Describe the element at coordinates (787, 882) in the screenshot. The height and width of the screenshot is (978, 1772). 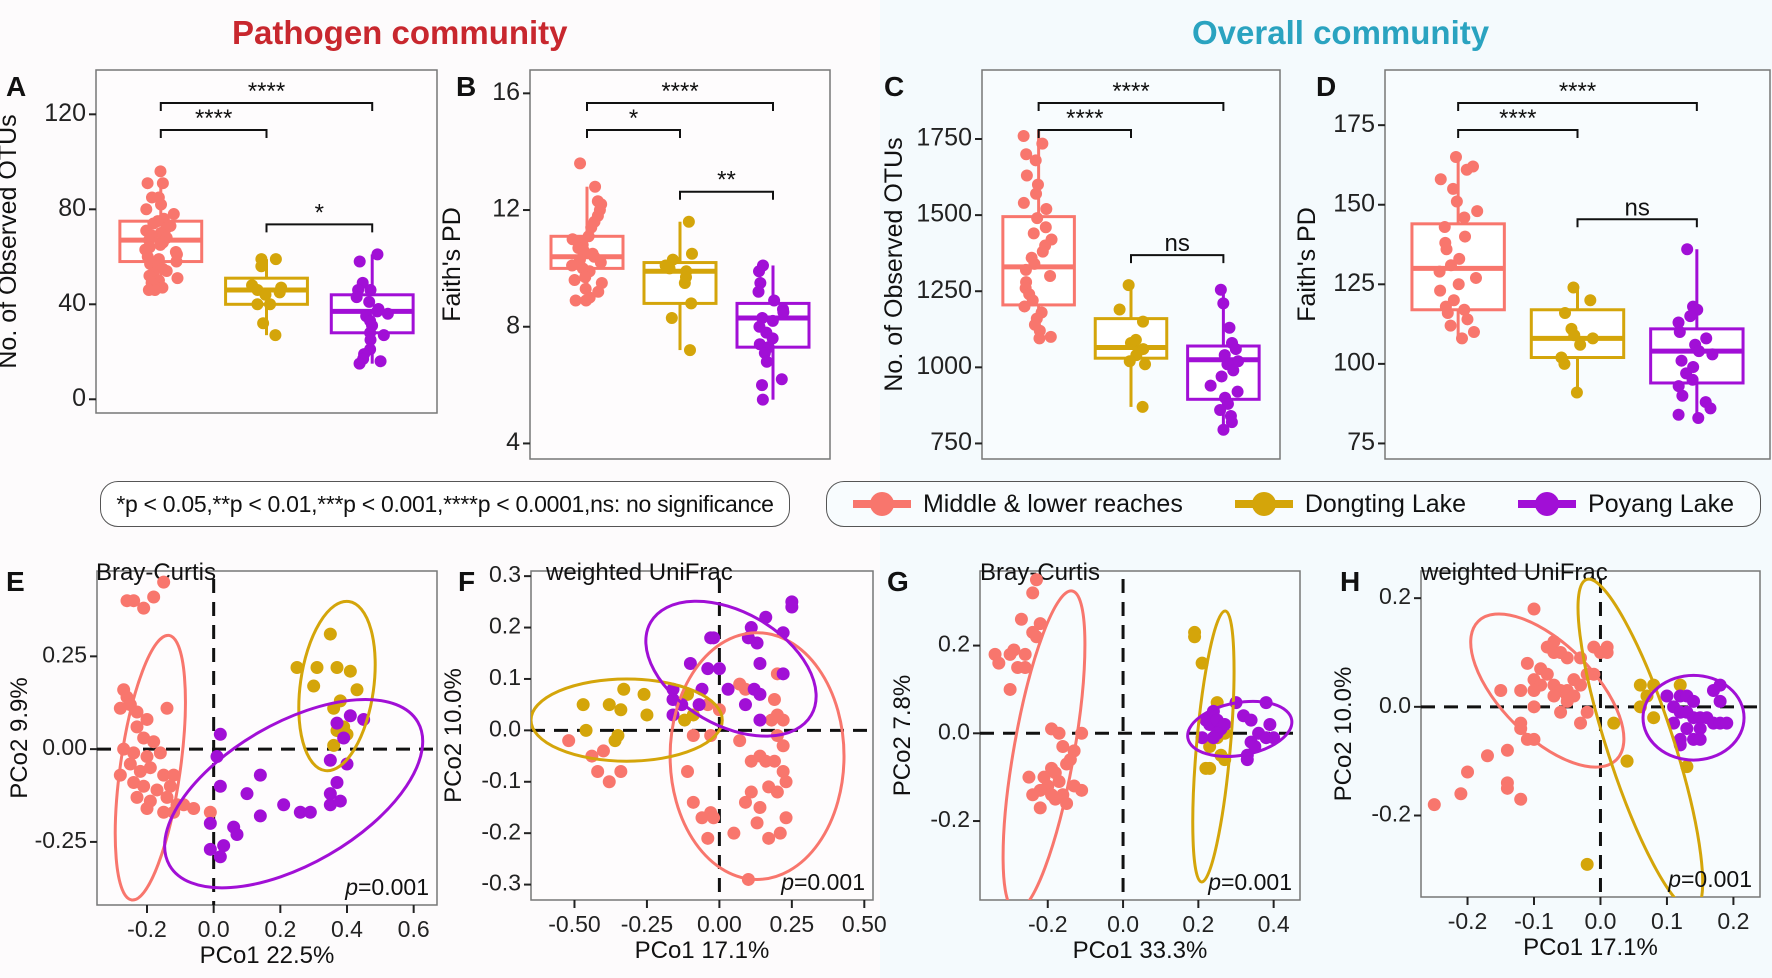
I see `p-symbol: p` at that location.